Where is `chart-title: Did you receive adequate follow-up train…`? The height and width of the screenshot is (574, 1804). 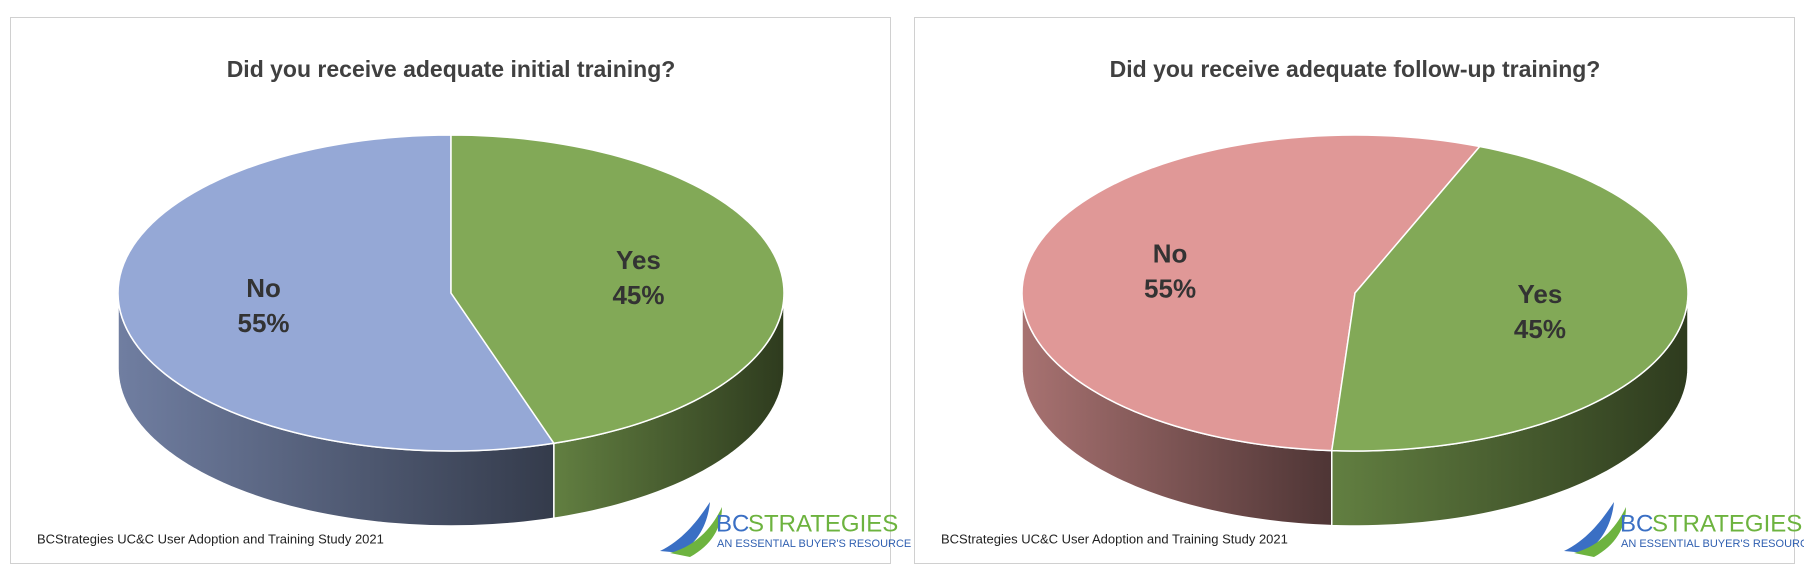 chart-title: Did you receive adequate follow-up train… is located at coordinates (1355, 69).